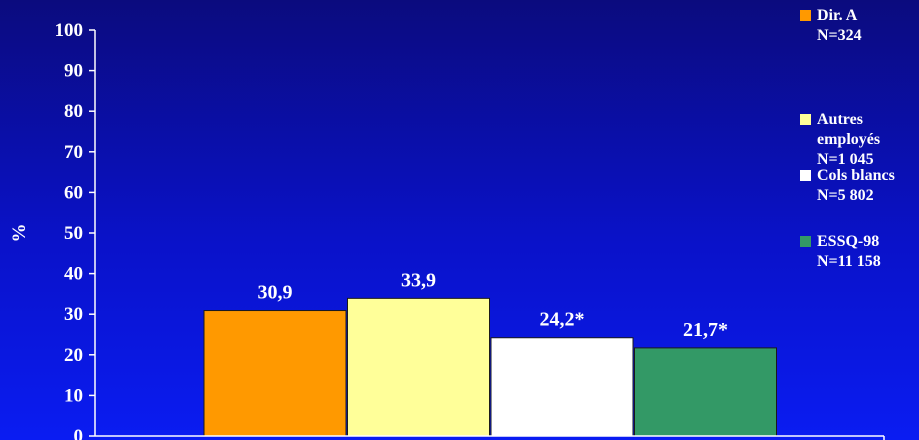  I want to click on legend-text: N=1 045, so click(845, 159).